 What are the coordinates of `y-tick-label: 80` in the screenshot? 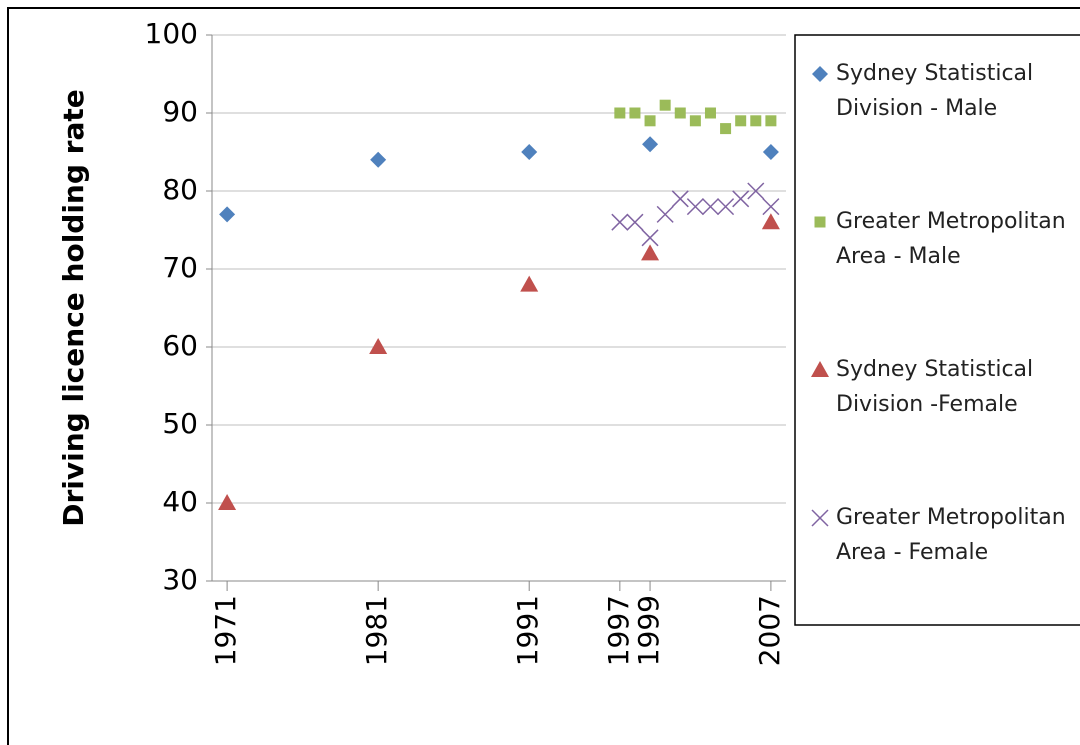 It's located at (180, 189).